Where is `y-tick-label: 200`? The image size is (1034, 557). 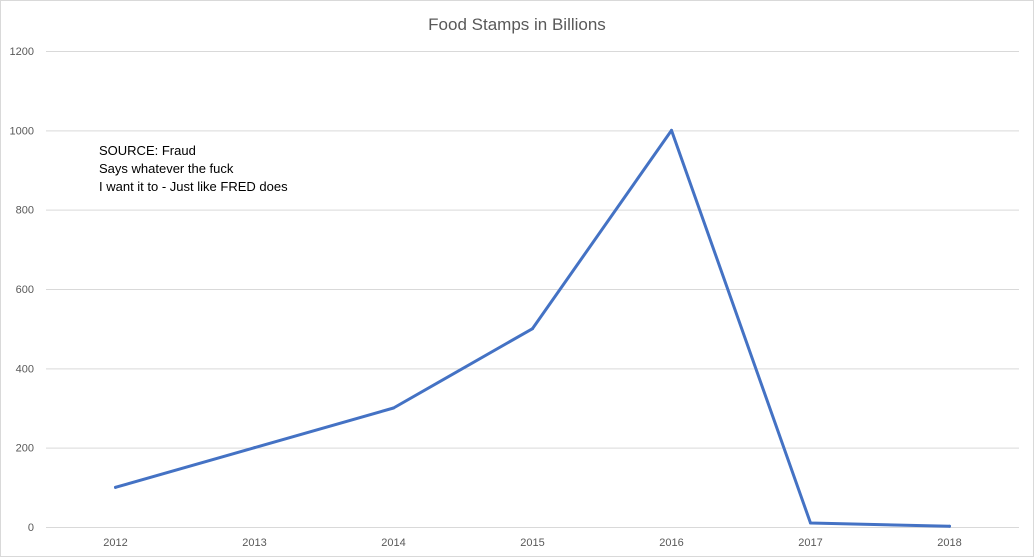 y-tick-label: 200 is located at coordinates (25, 449).